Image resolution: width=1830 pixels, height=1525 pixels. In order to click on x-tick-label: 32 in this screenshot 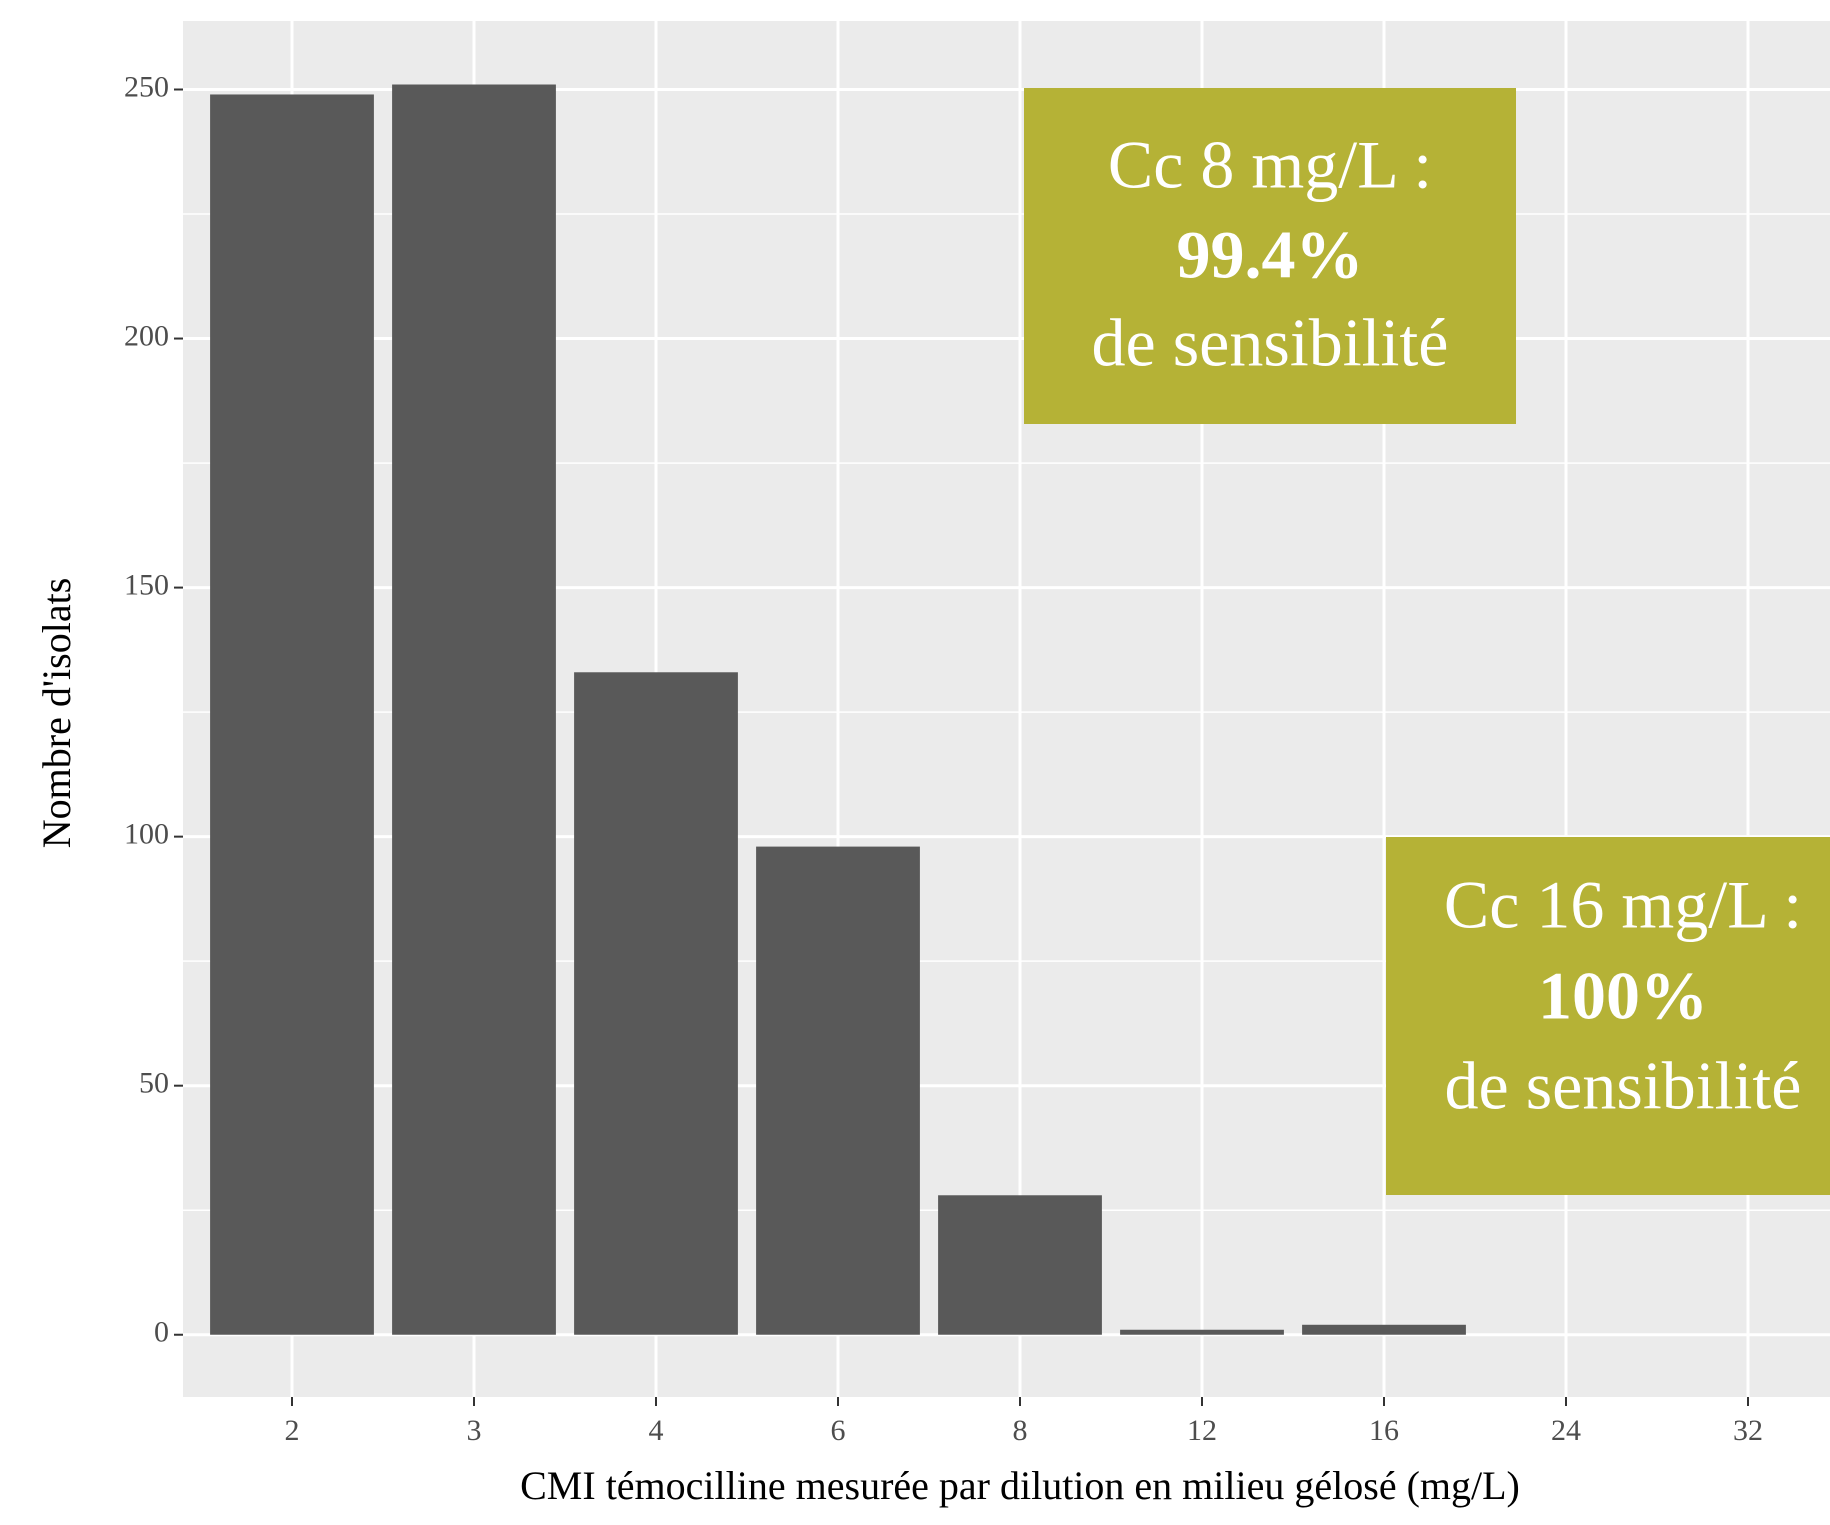, I will do `click(1748, 1430)`.